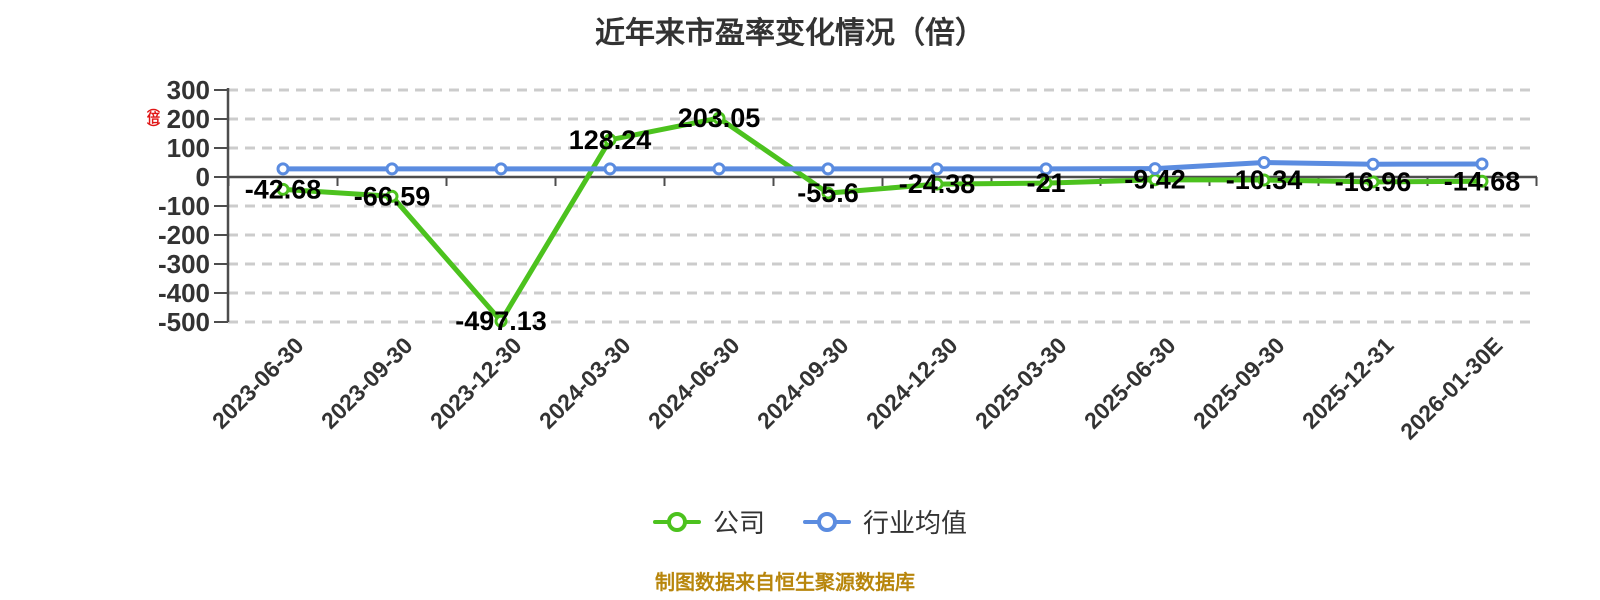  I want to click on svg-text: -10.34, so click(1264, 180).